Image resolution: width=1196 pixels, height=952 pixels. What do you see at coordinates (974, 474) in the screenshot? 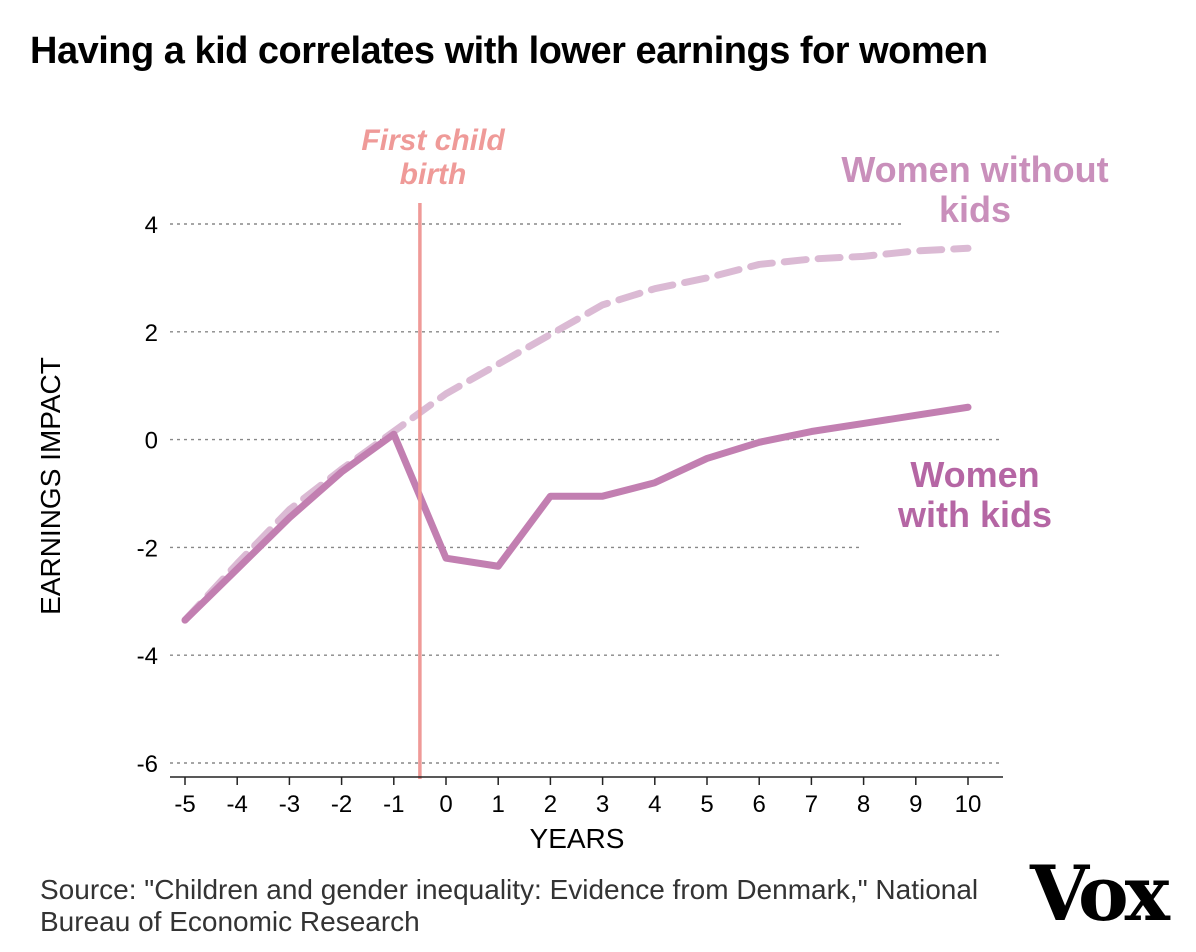
I see `women-with-kids-label-line-1: Women` at bounding box center [974, 474].